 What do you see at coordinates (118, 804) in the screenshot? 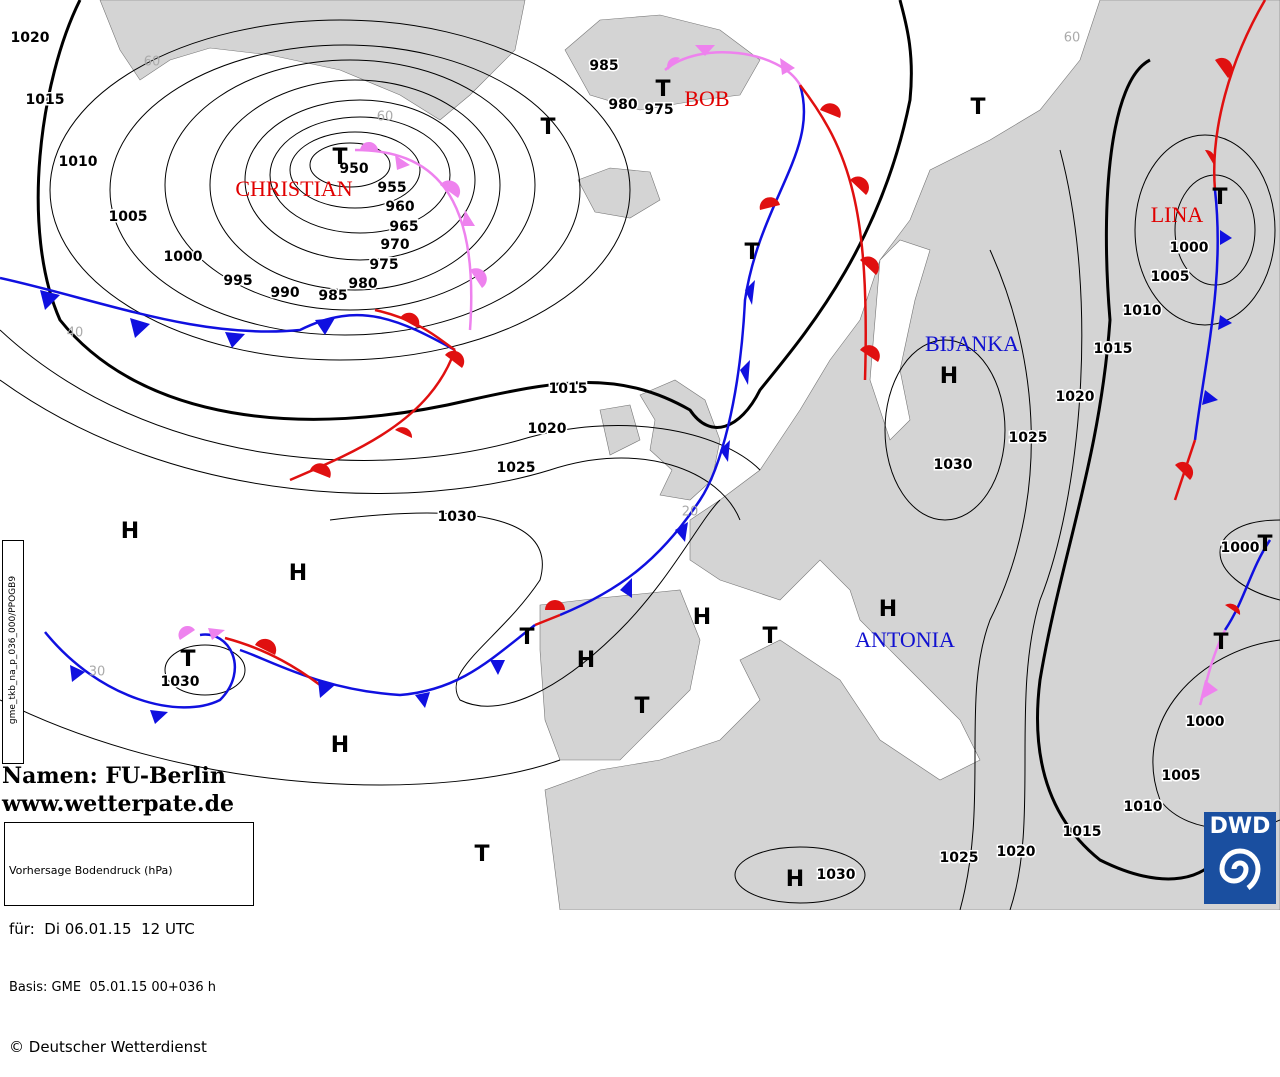
I see `credit-website: www.wetterpate.de` at bounding box center [118, 804].